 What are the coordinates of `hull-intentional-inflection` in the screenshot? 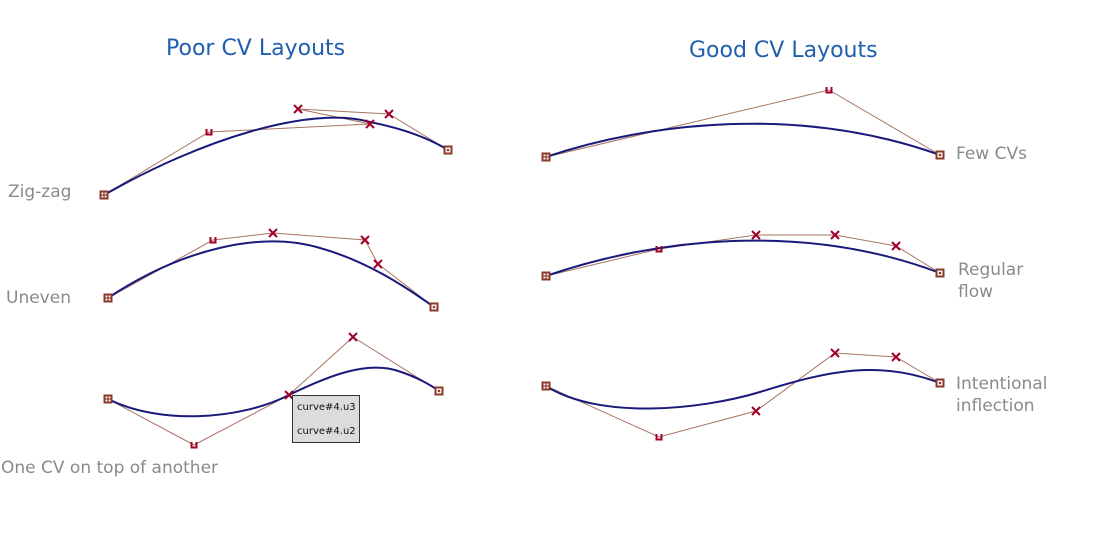 It's located at (743, 395).